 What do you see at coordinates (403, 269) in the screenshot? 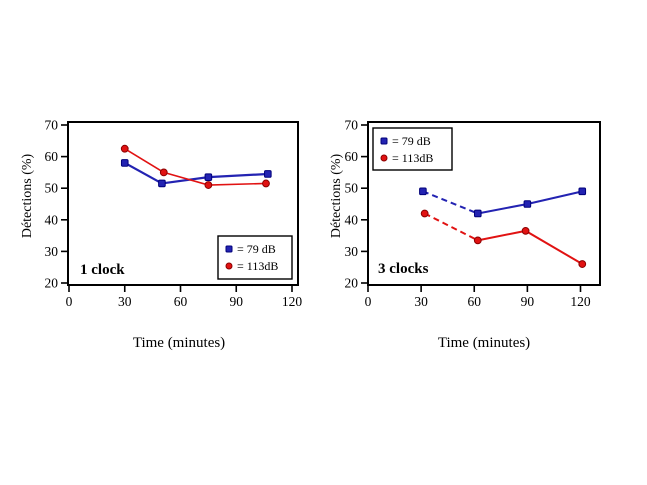
I see `clock-count-label: 3 clocks` at bounding box center [403, 269].